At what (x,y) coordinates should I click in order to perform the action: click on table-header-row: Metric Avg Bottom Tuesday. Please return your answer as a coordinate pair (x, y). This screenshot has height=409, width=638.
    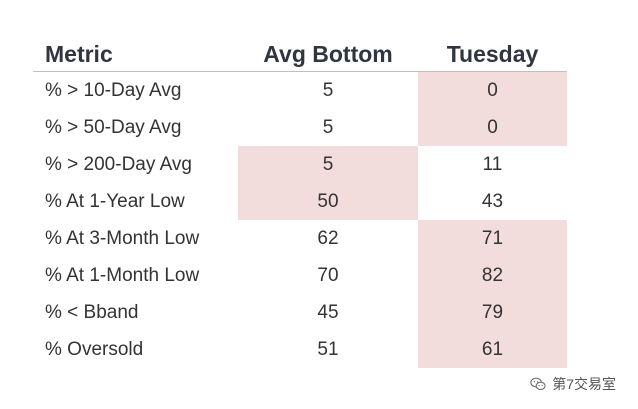
    Looking at the image, I should click on (300, 54).